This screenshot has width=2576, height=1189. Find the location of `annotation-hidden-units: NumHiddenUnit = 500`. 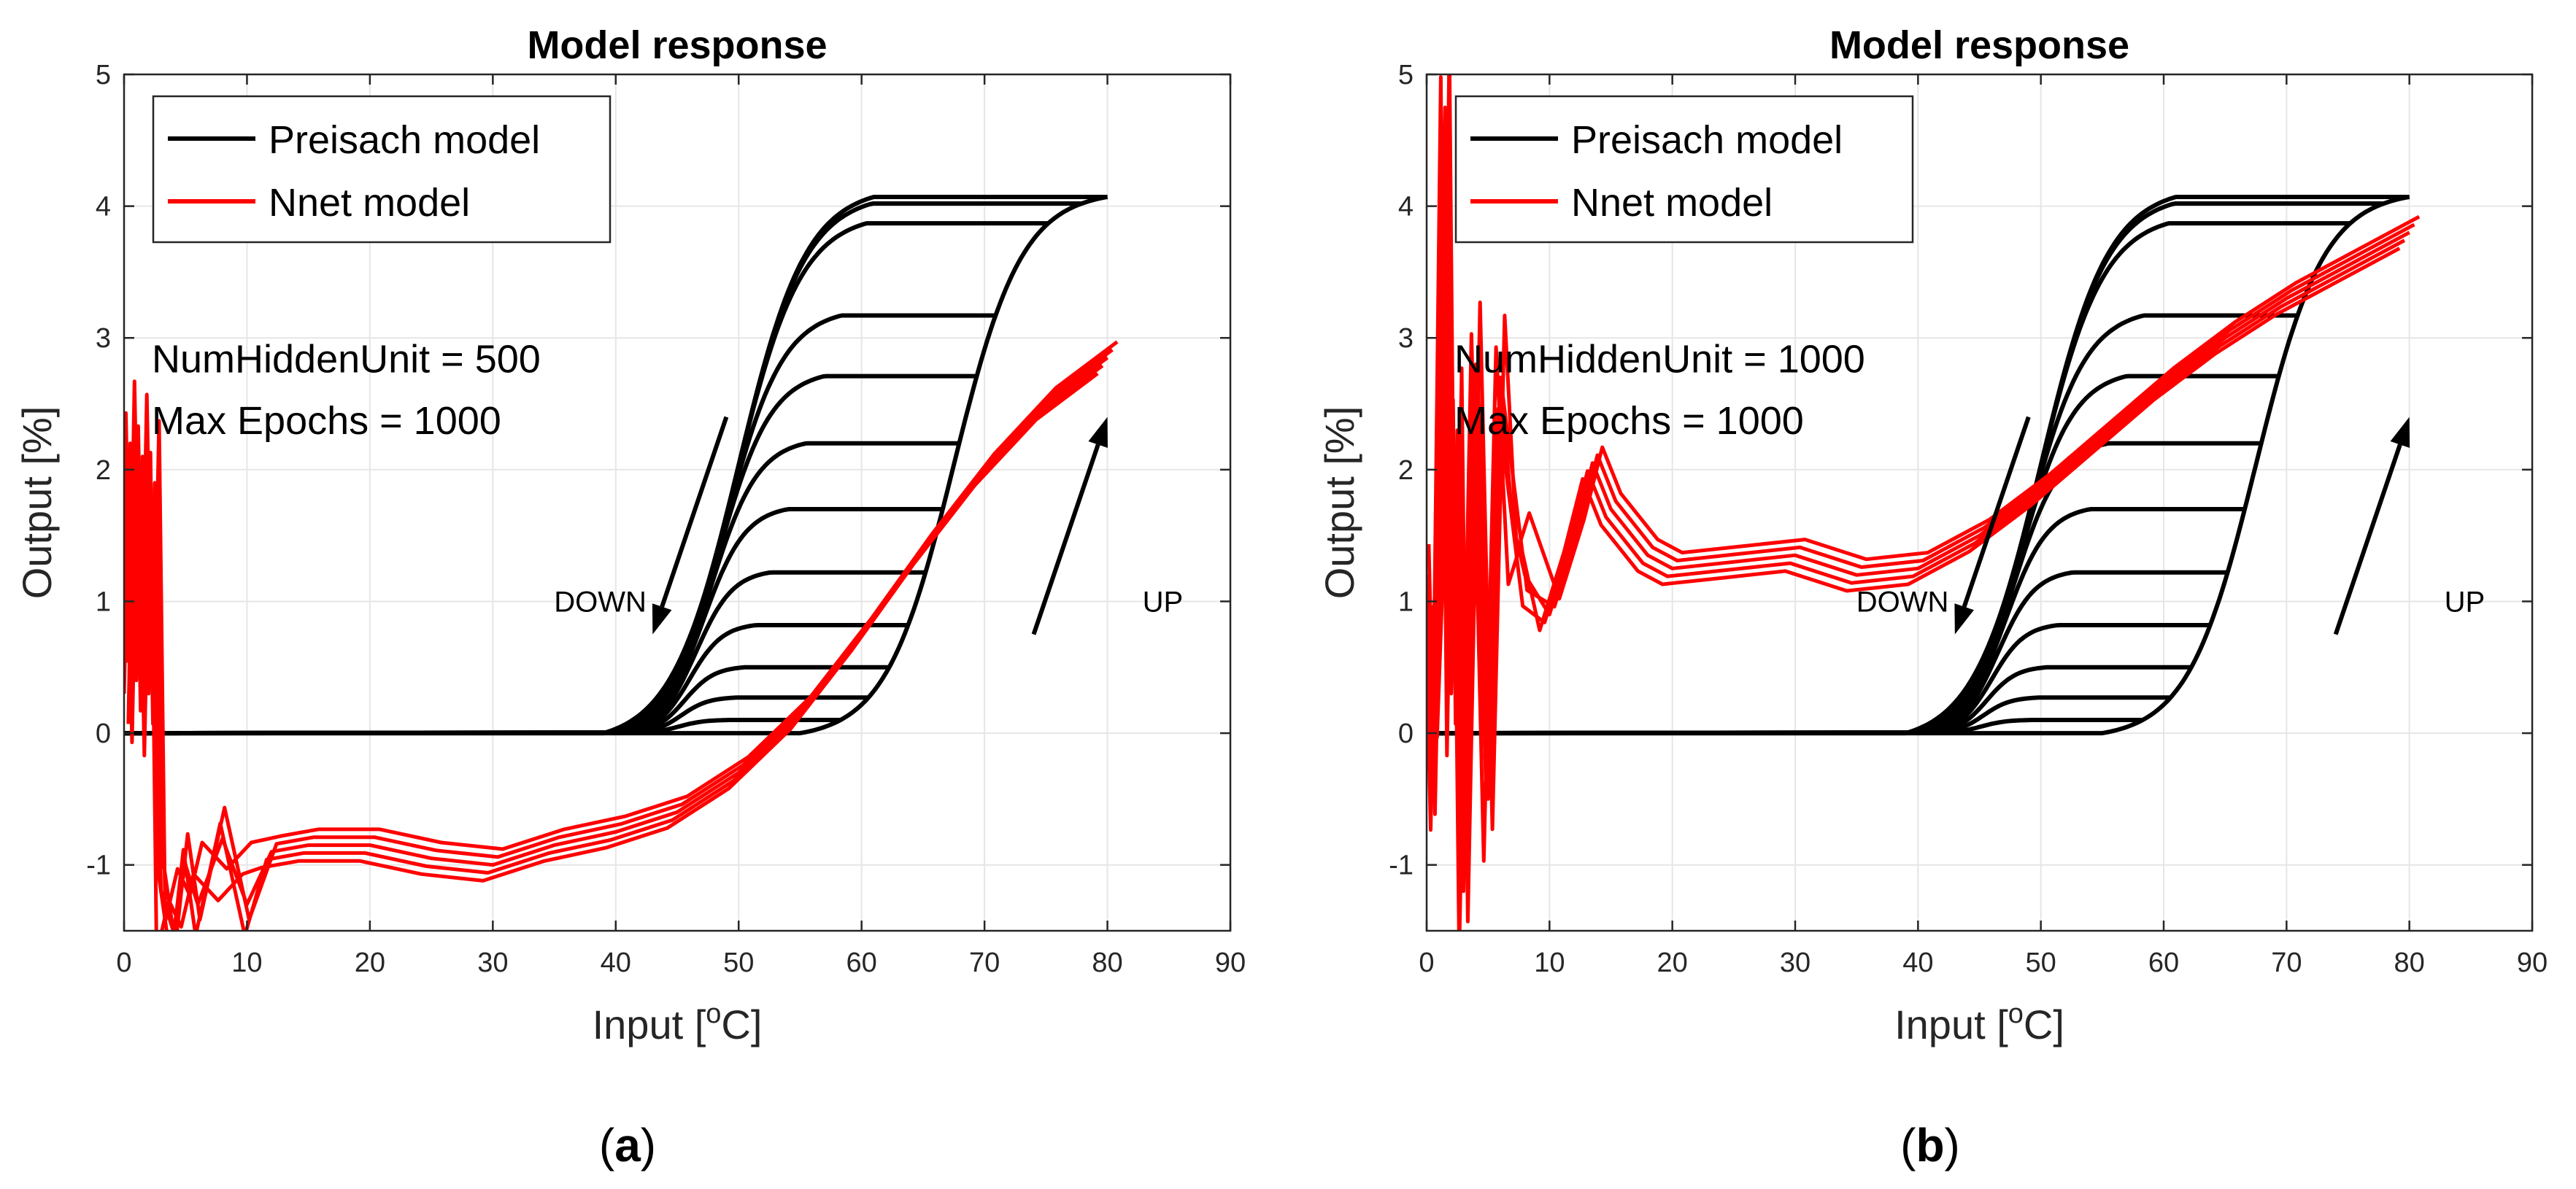

annotation-hidden-units: NumHiddenUnit = 500 is located at coordinates (346, 359).